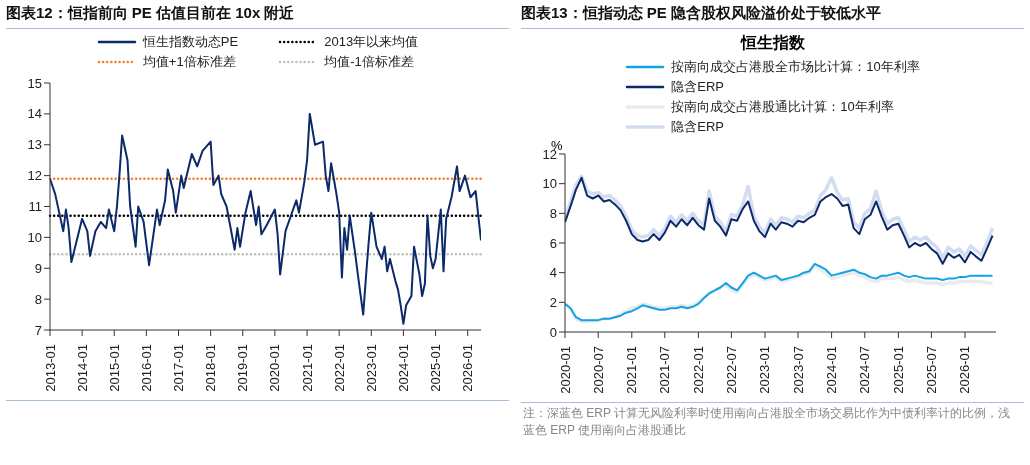 The image size is (1030, 465). I want to click on legend-label: 按南向成交占港股全市场比计算：10年利率, so click(795, 67).